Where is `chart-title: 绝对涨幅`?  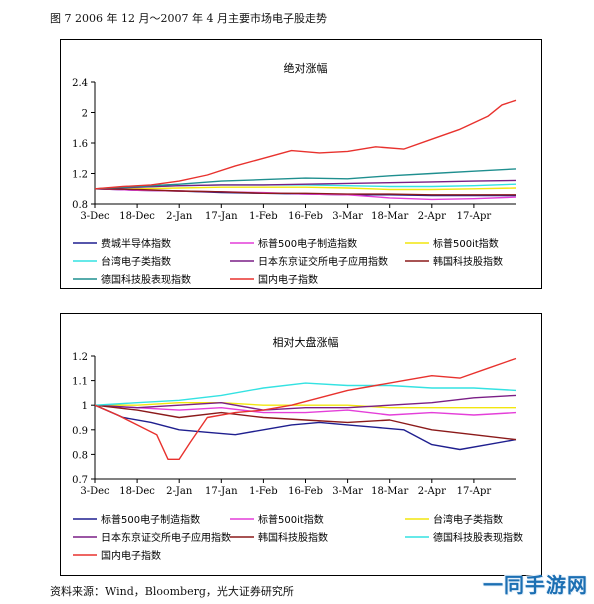 chart-title: 绝对涨幅 is located at coordinates (306, 68).